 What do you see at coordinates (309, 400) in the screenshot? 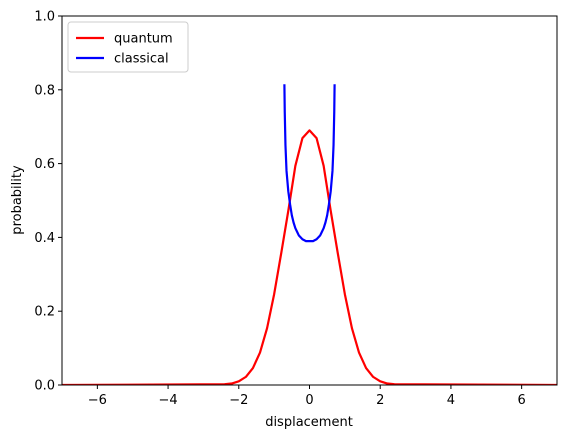
I see `x-tick-label: 0` at bounding box center [309, 400].